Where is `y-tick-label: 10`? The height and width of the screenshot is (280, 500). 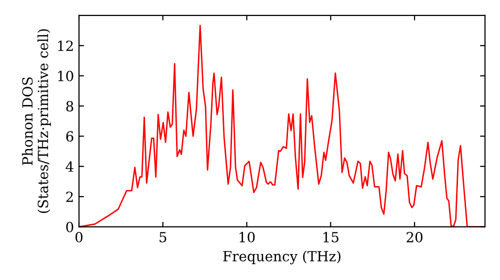
y-tick-label: 10 is located at coordinates (66, 76).